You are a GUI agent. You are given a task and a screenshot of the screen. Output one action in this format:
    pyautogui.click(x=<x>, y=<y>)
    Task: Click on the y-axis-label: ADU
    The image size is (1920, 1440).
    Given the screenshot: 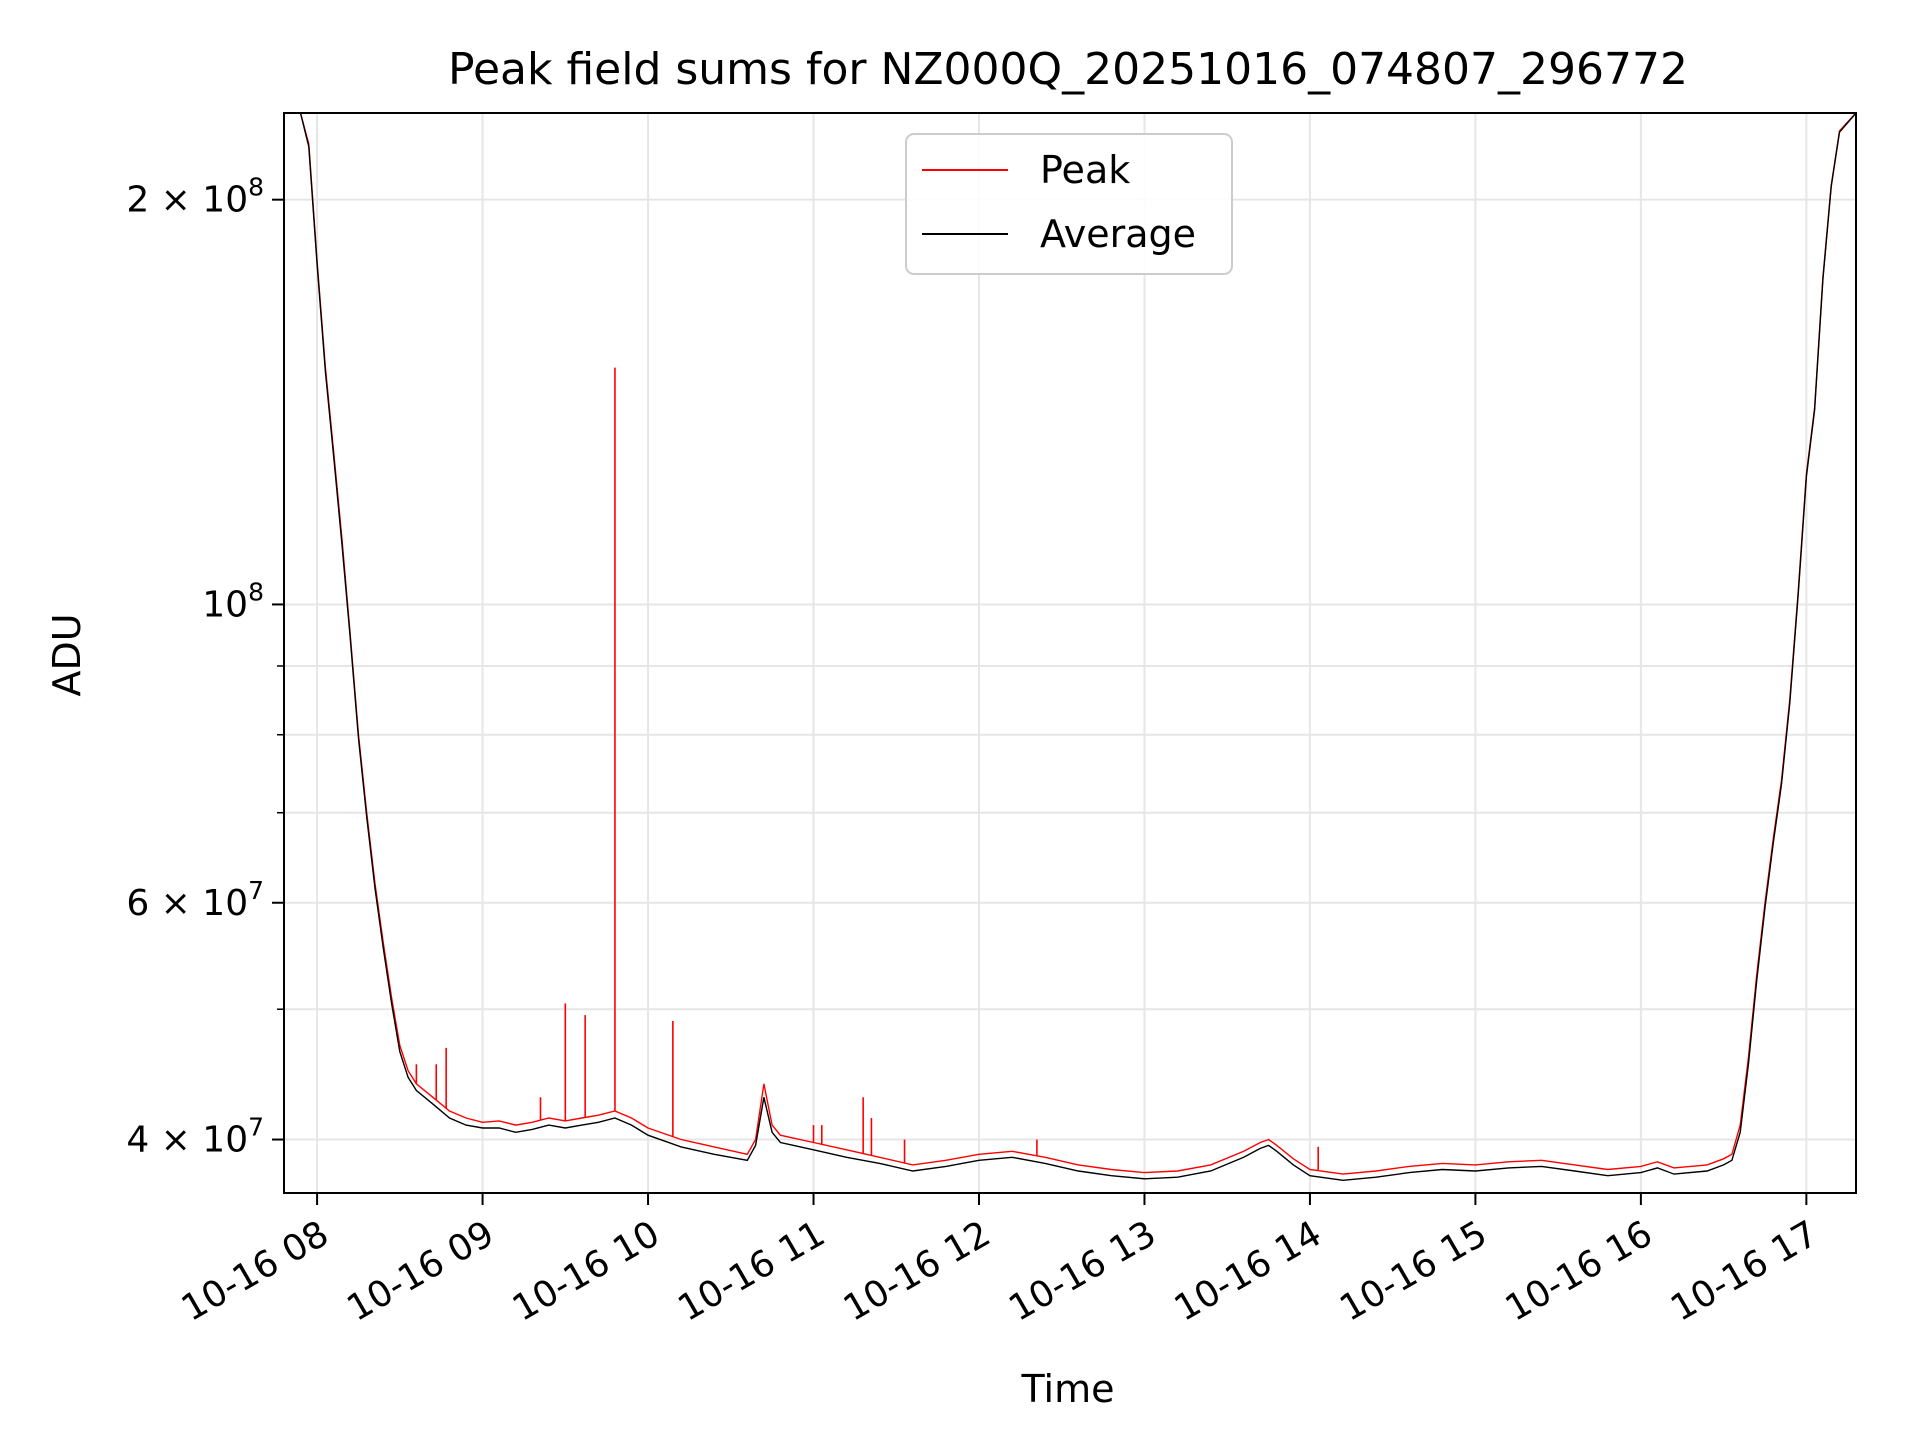 What is the action you would take?
    pyautogui.click(x=67, y=654)
    